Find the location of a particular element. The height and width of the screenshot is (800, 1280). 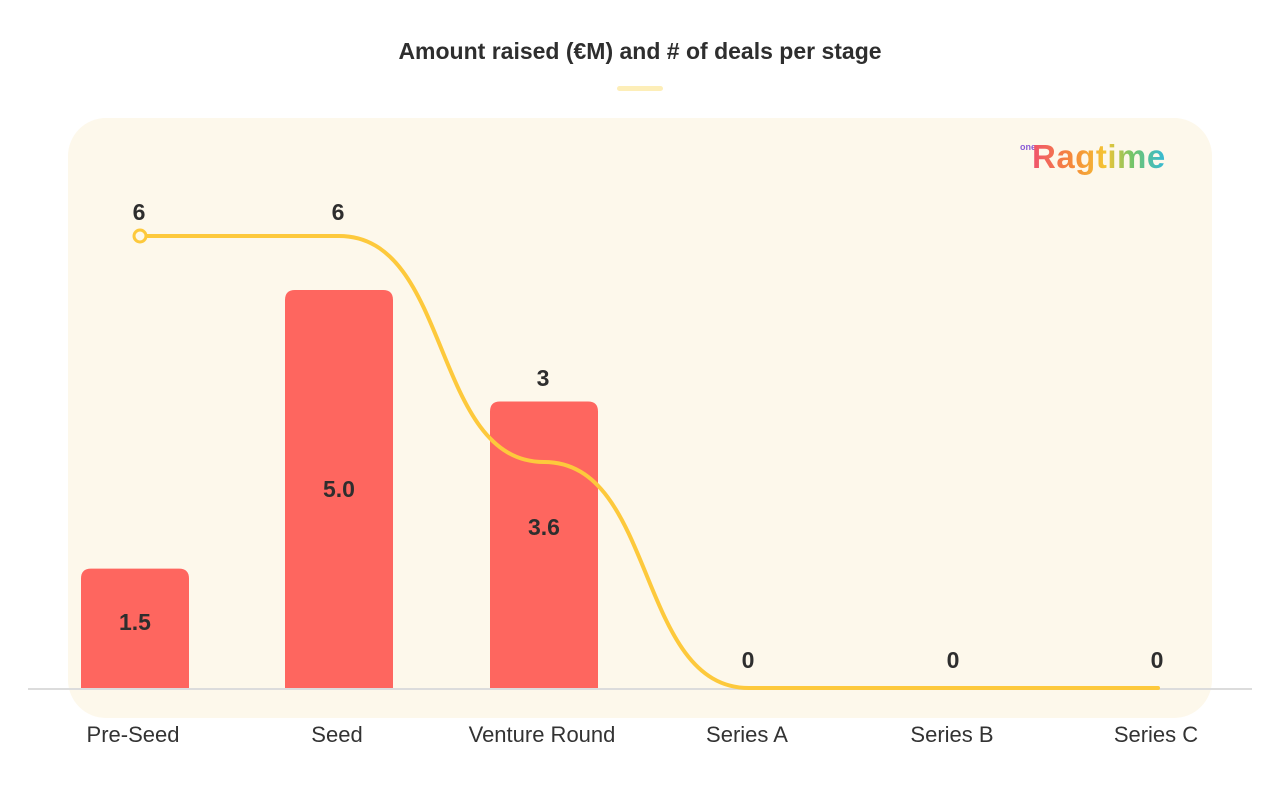

bar-label-venture-round: 3.6 is located at coordinates (544, 527).